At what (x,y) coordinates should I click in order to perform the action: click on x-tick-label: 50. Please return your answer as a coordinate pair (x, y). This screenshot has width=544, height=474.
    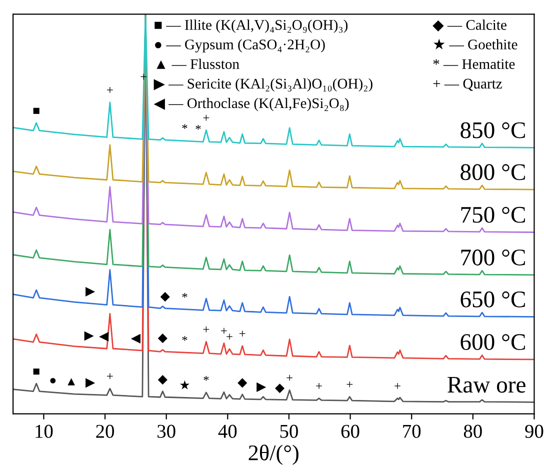
    Looking at the image, I should click on (289, 431).